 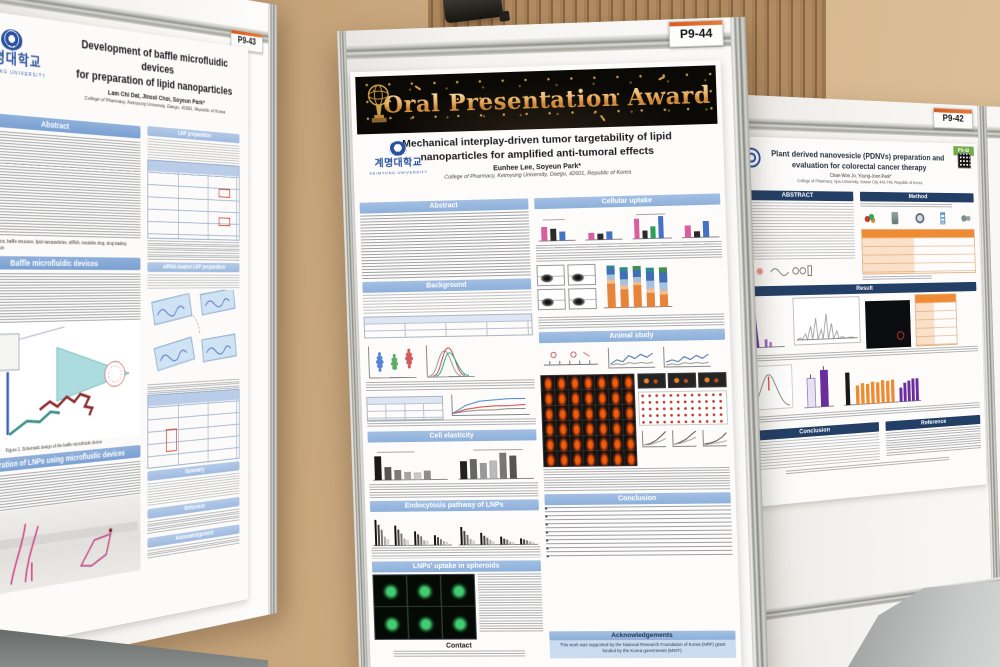 What do you see at coordinates (451, 427) in the screenshot?
I see `left-column: Abstract Background` at bounding box center [451, 427].